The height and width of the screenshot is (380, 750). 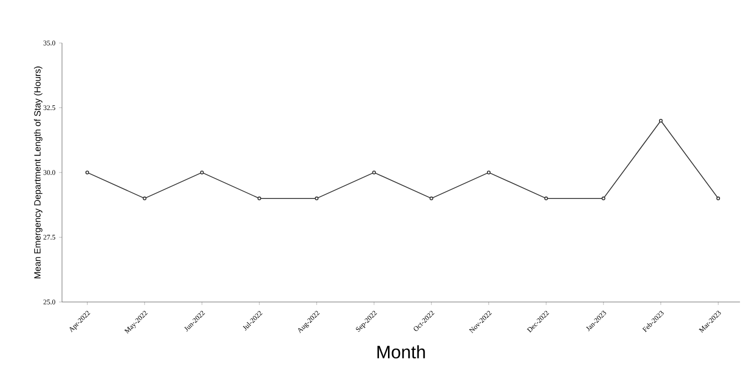 What do you see at coordinates (38, 172) in the screenshot?
I see `y-axis-title: Mean Emergency Department Length of Stay (Hours)` at bounding box center [38, 172].